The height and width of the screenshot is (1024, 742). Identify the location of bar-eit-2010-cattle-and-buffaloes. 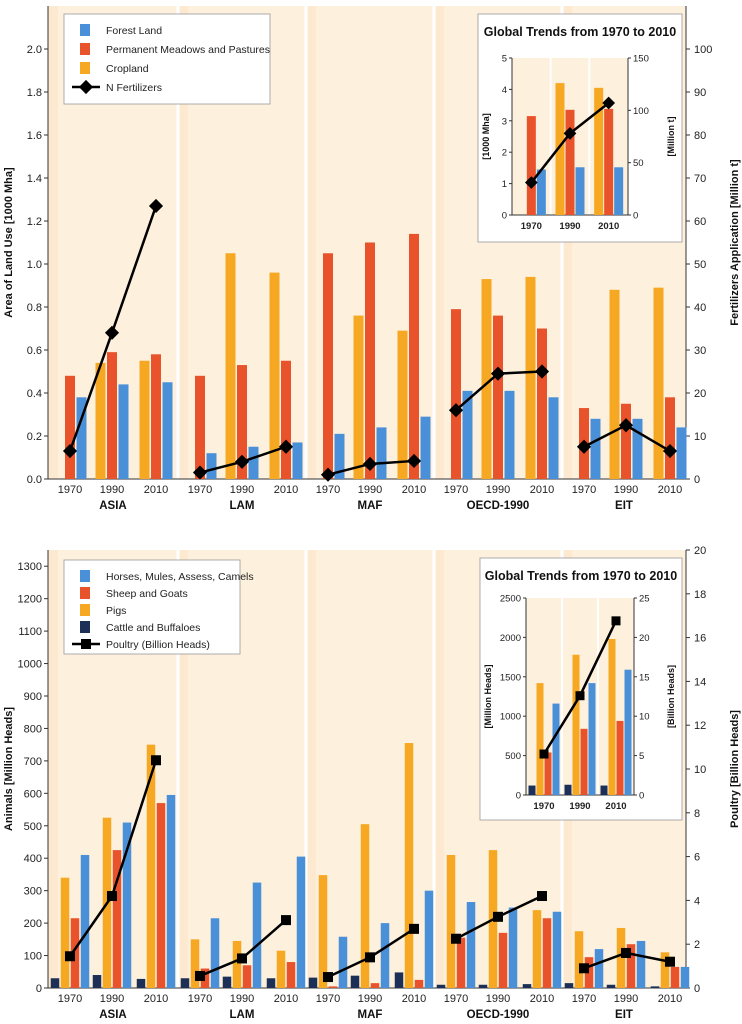
(655, 987).